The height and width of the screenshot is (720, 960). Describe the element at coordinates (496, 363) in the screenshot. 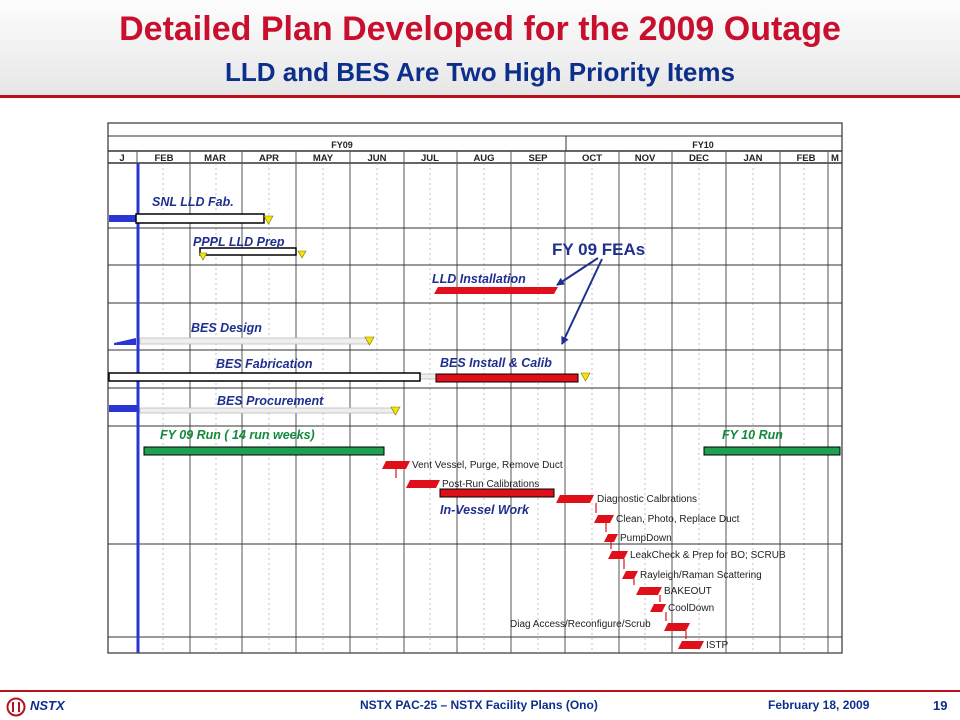

I see `task-label-bes-install-calib: BES Install & Calib` at that location.